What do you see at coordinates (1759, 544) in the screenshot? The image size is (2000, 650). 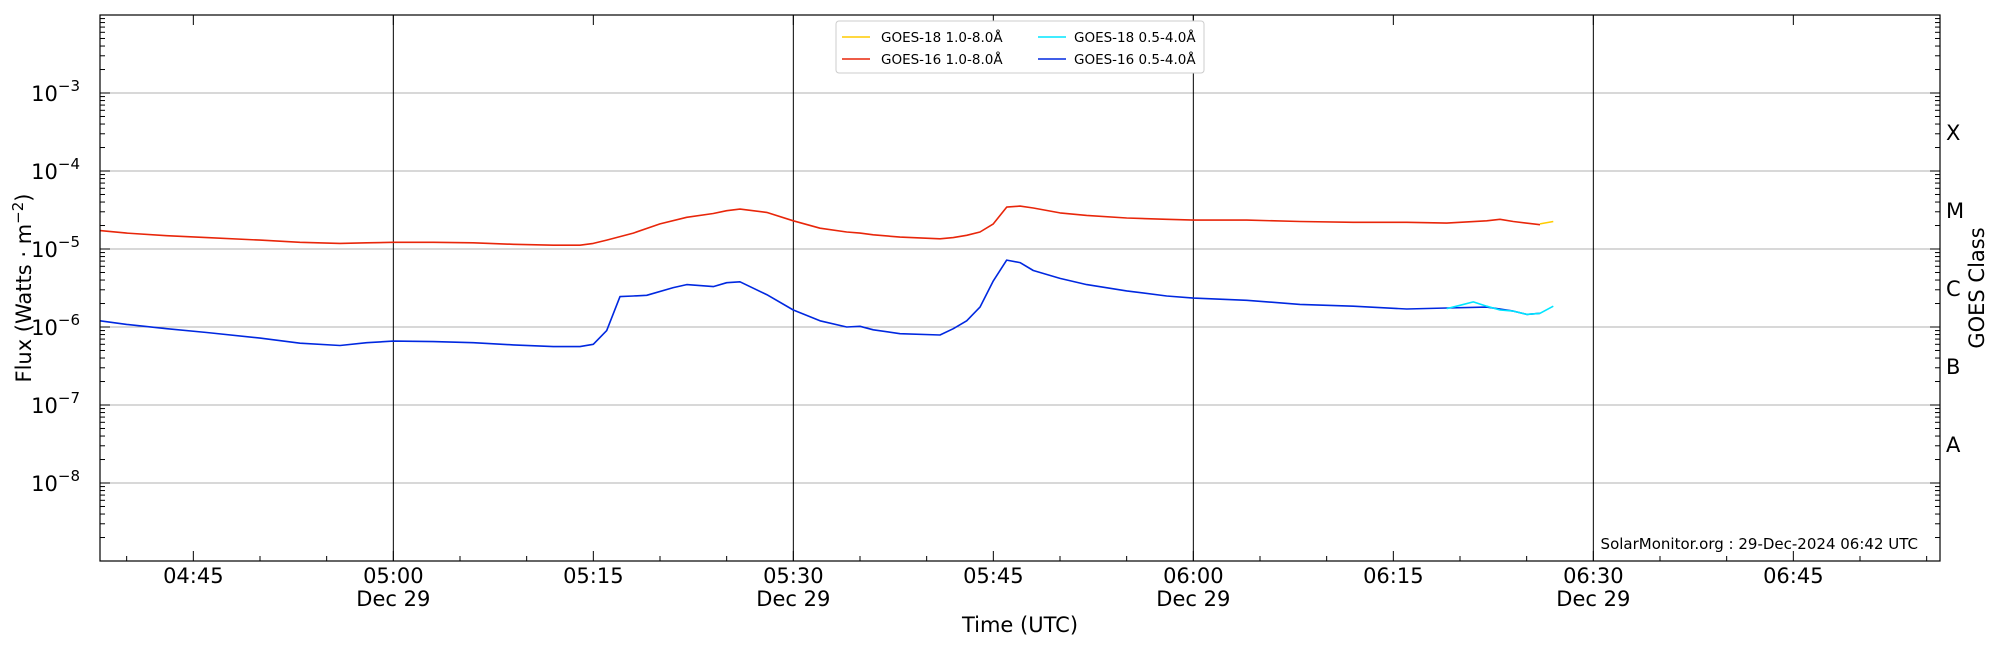 I see `credit-text: SolarMonitor.org : 29-Dec-2024 06:42 UTC` at bounding box center [1759, 544].